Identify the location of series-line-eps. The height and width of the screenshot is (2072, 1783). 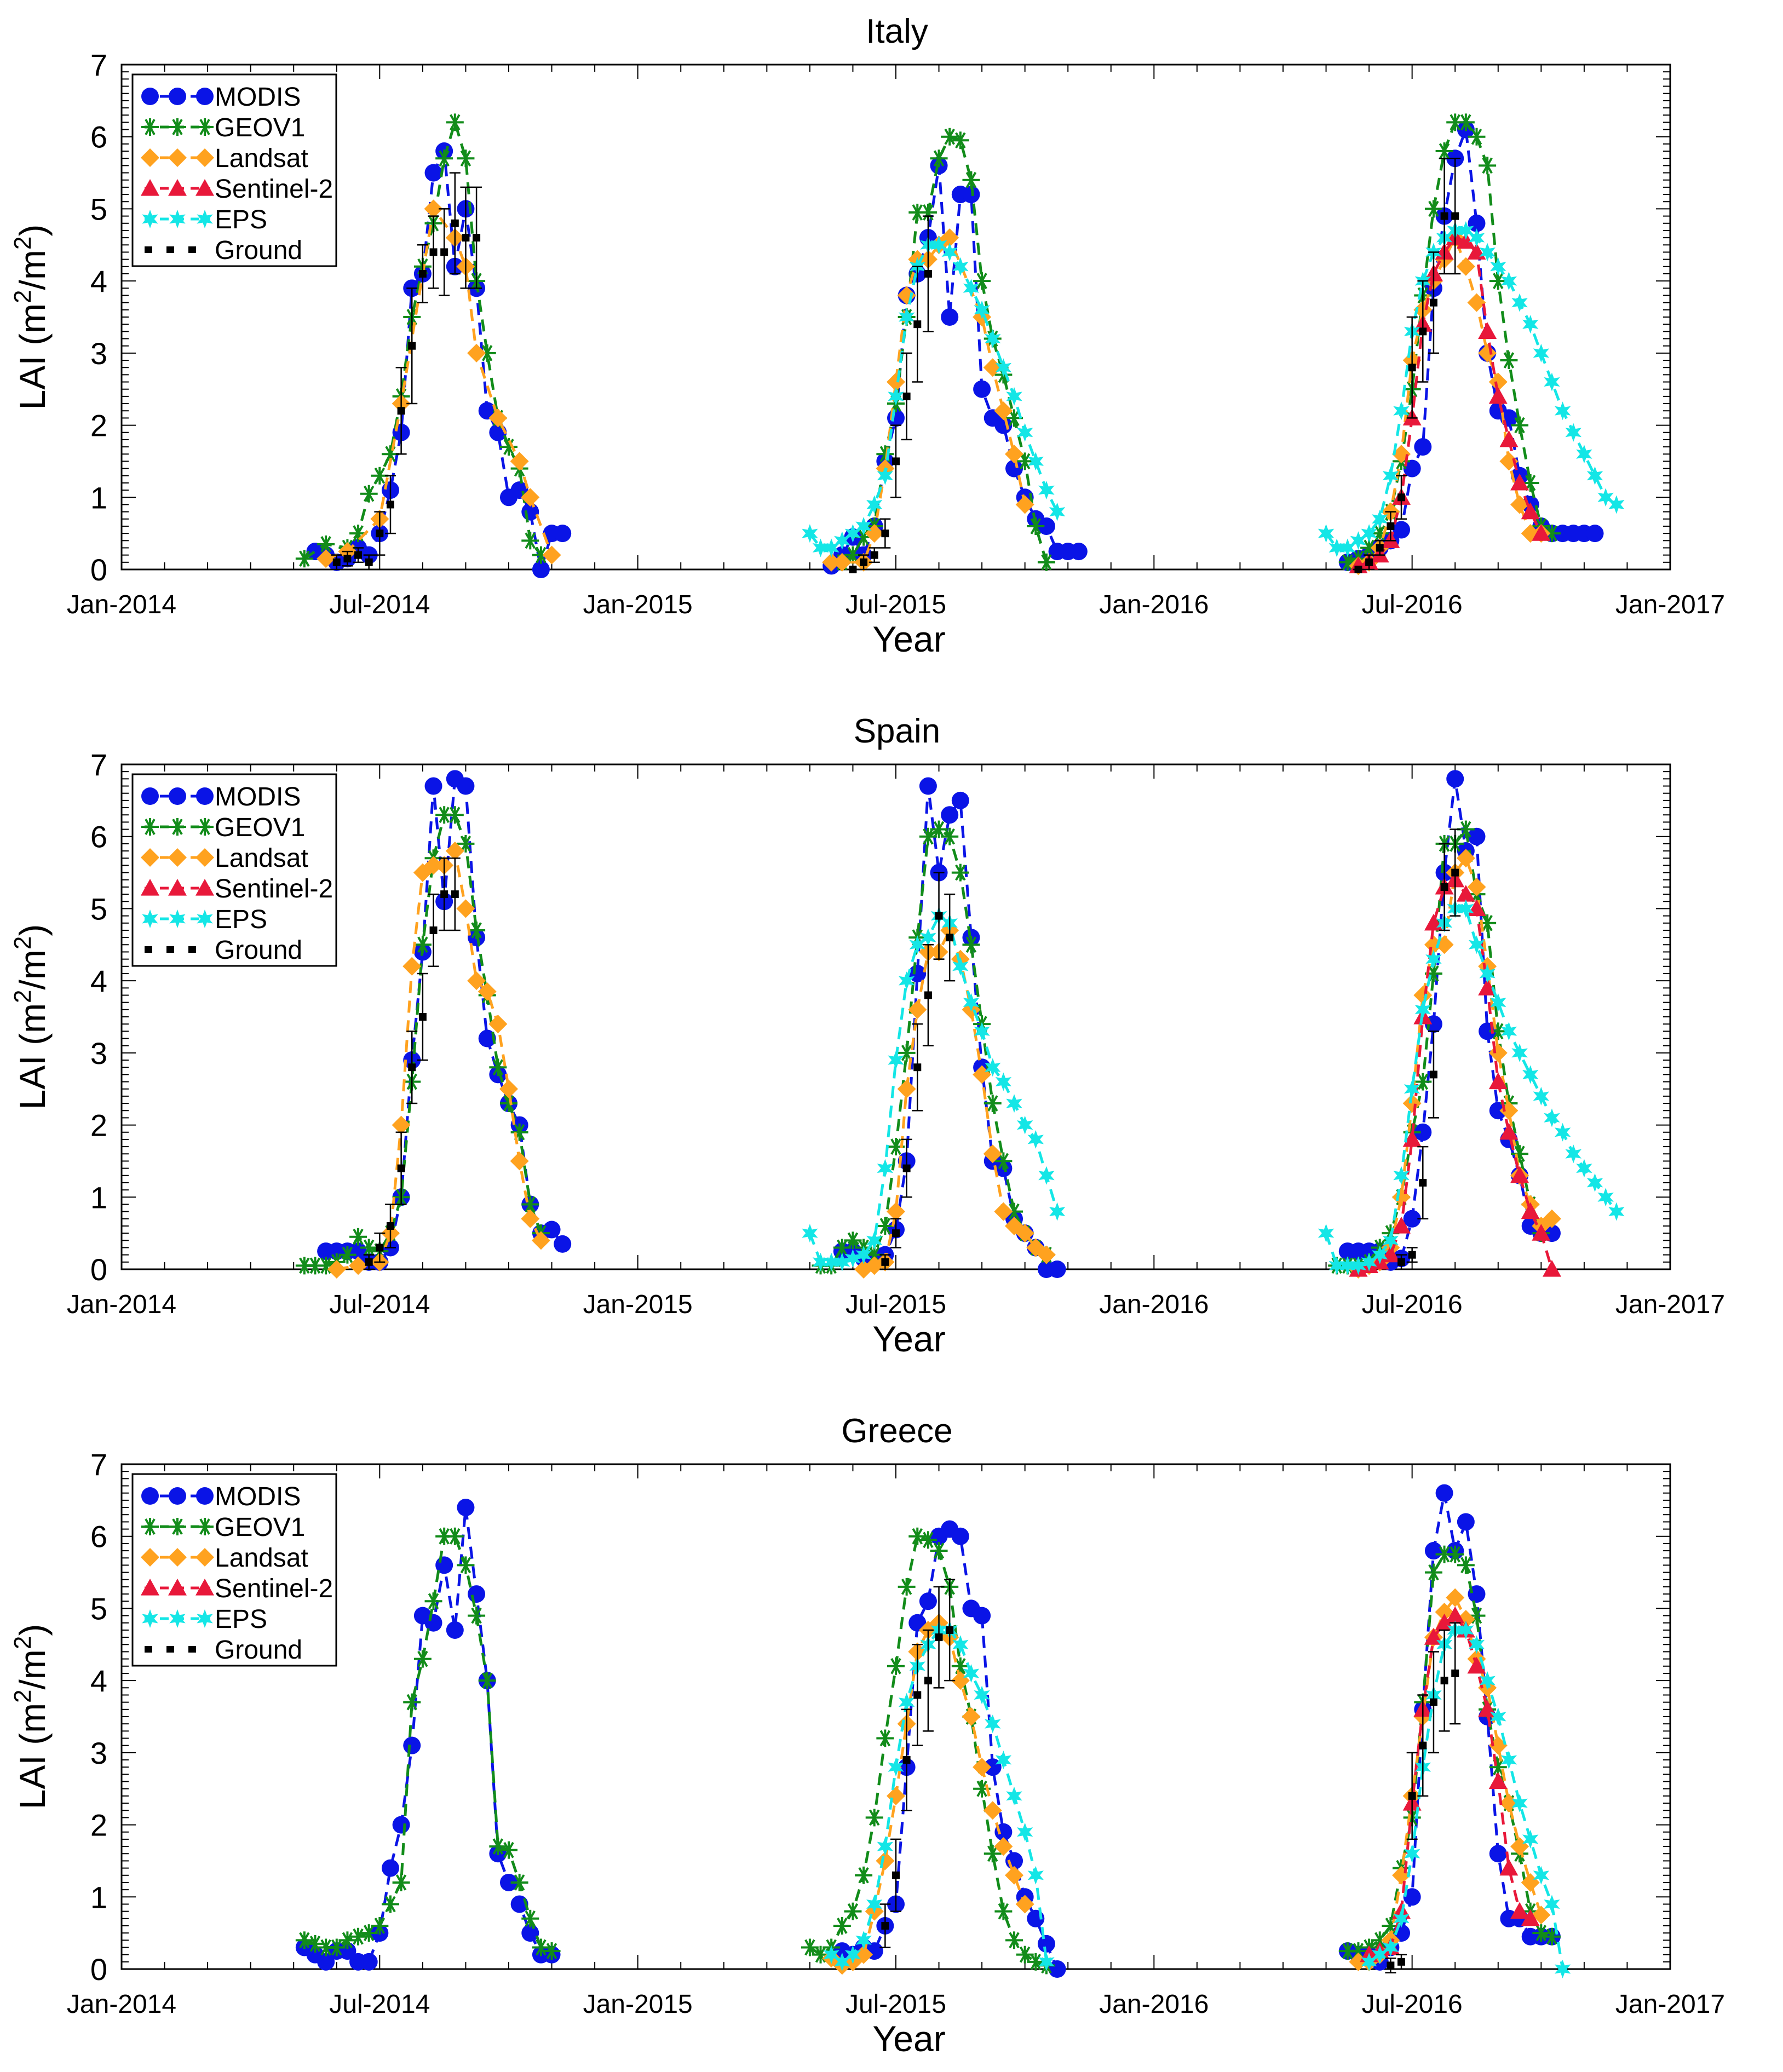
(1471, 1087).